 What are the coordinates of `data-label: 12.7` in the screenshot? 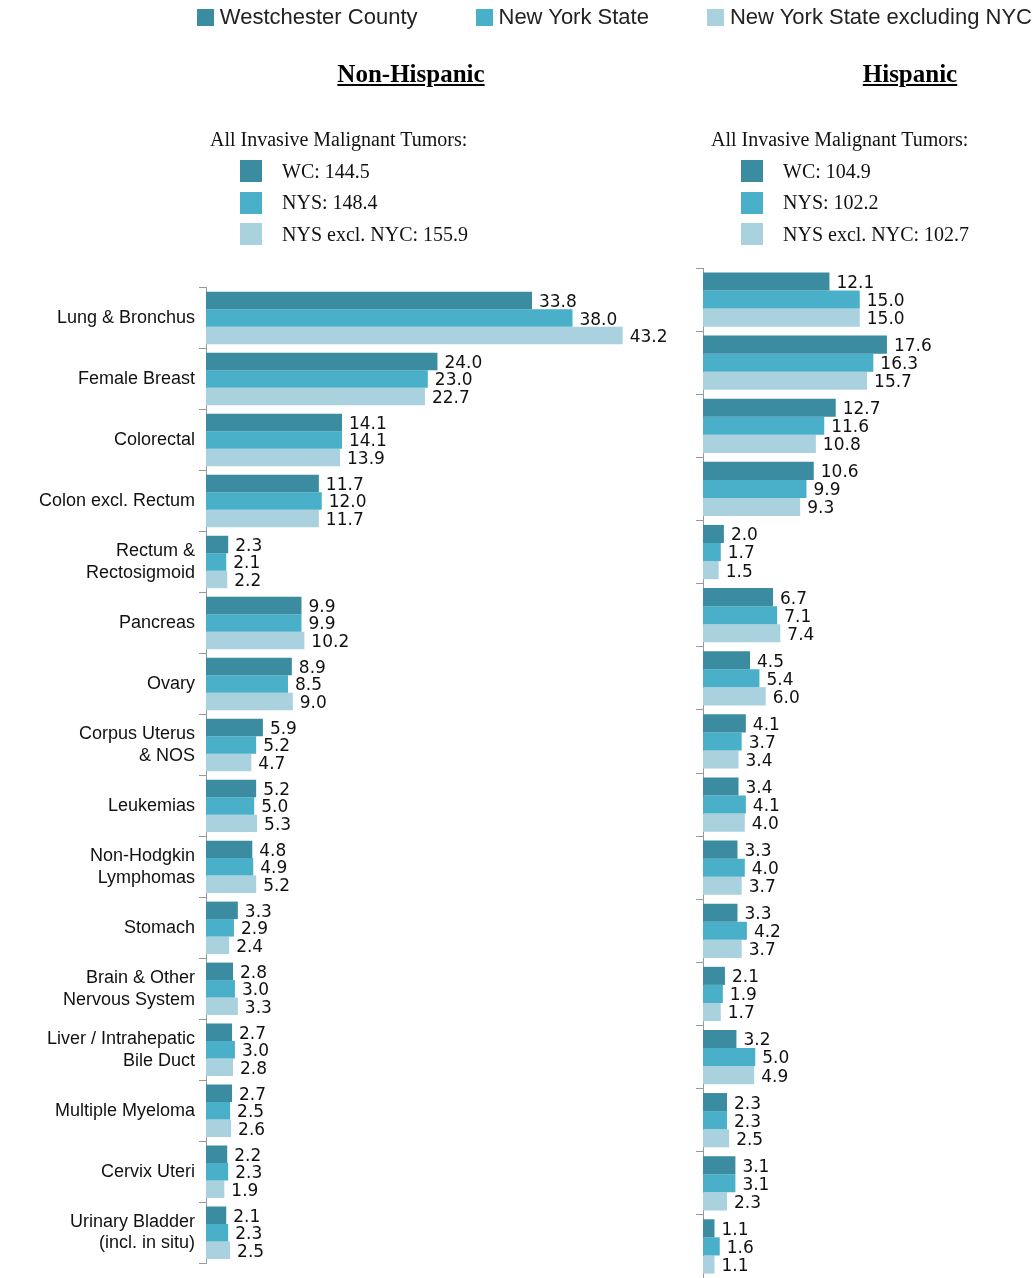 It's located at (861, 408).